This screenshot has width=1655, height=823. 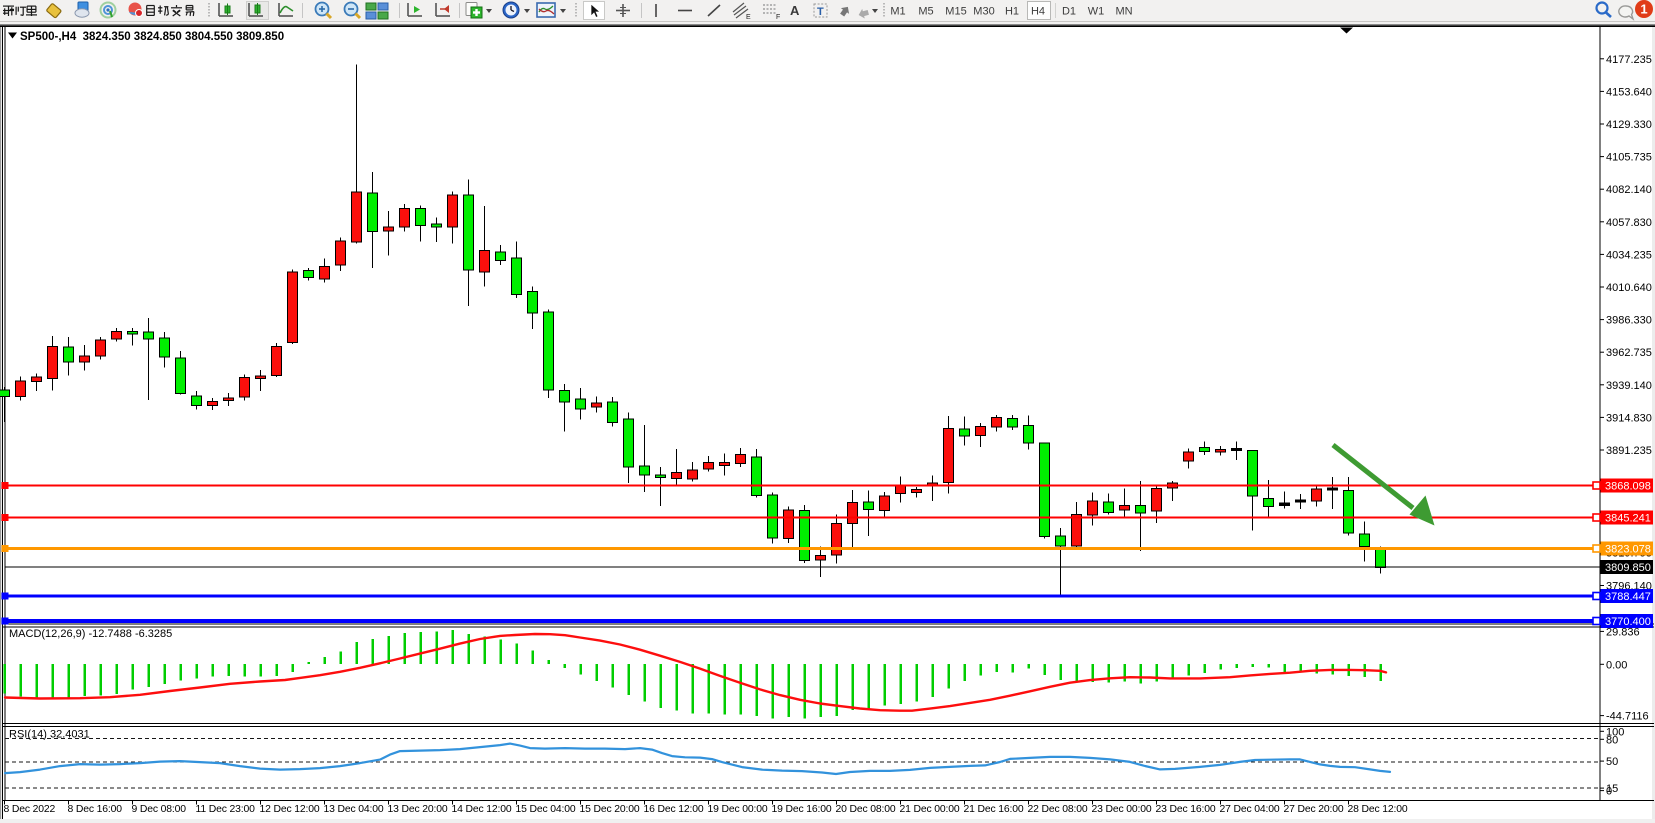 I want to click on svg-text: W1, so click(x=1096, y=12).